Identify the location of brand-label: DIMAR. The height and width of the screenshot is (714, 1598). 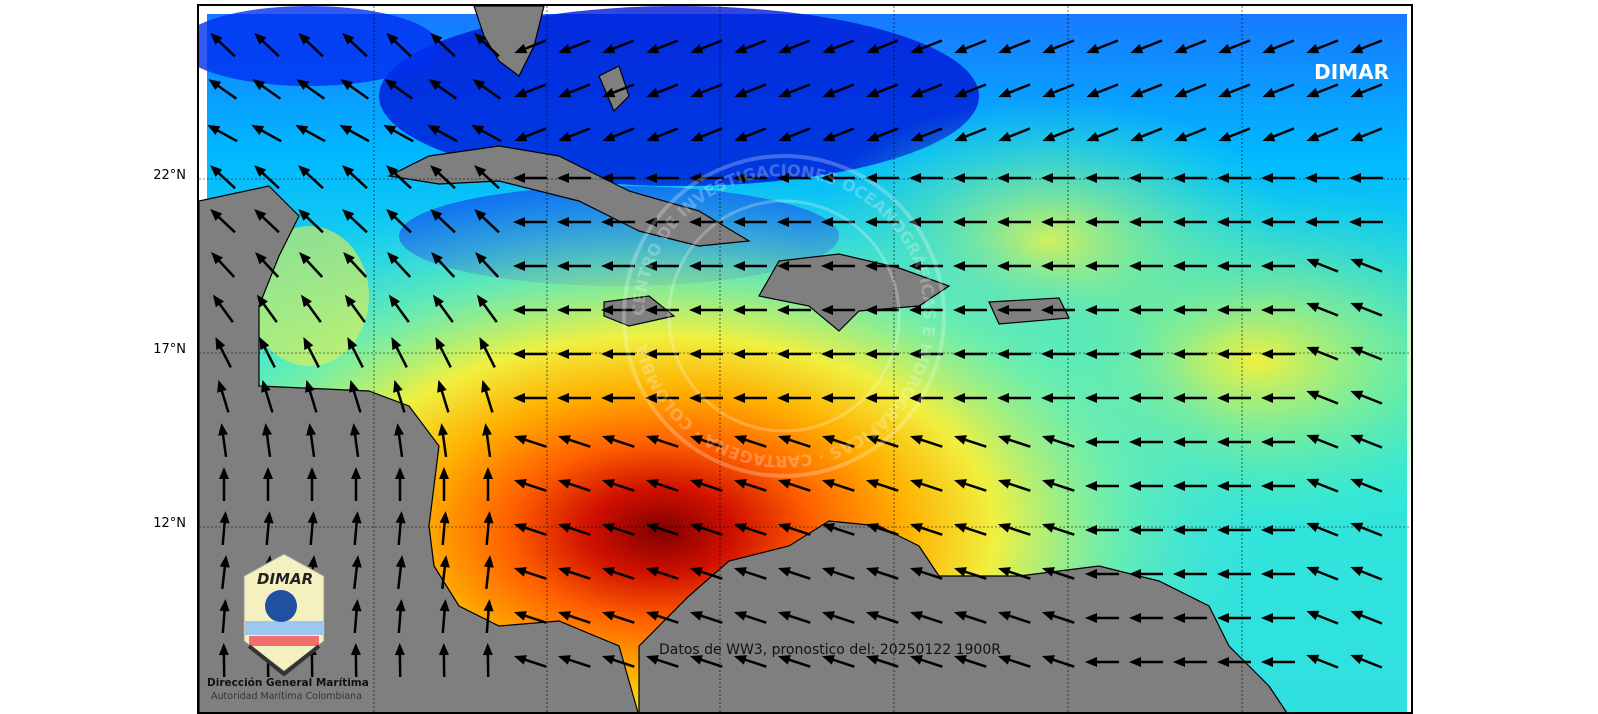
(1351, 72).